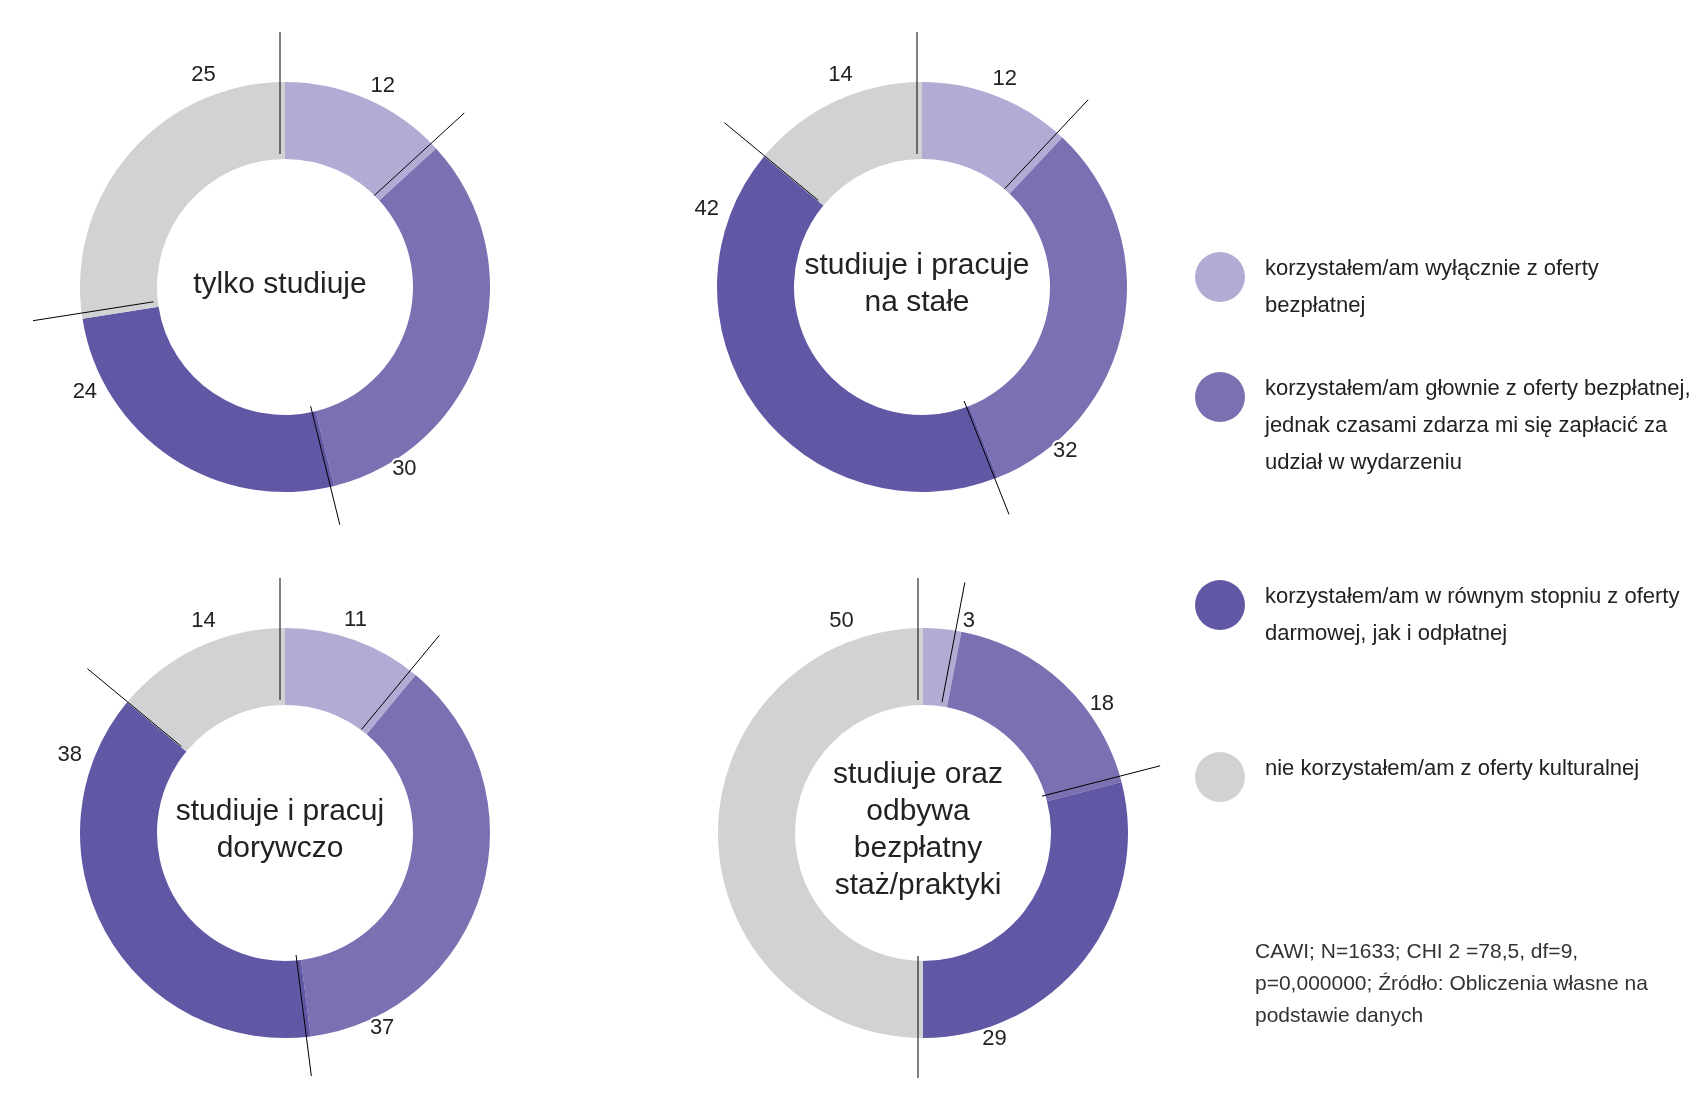  Describe the element at coordinates (841, 619) in the screenshot. I see `data-label: 50` at that location.